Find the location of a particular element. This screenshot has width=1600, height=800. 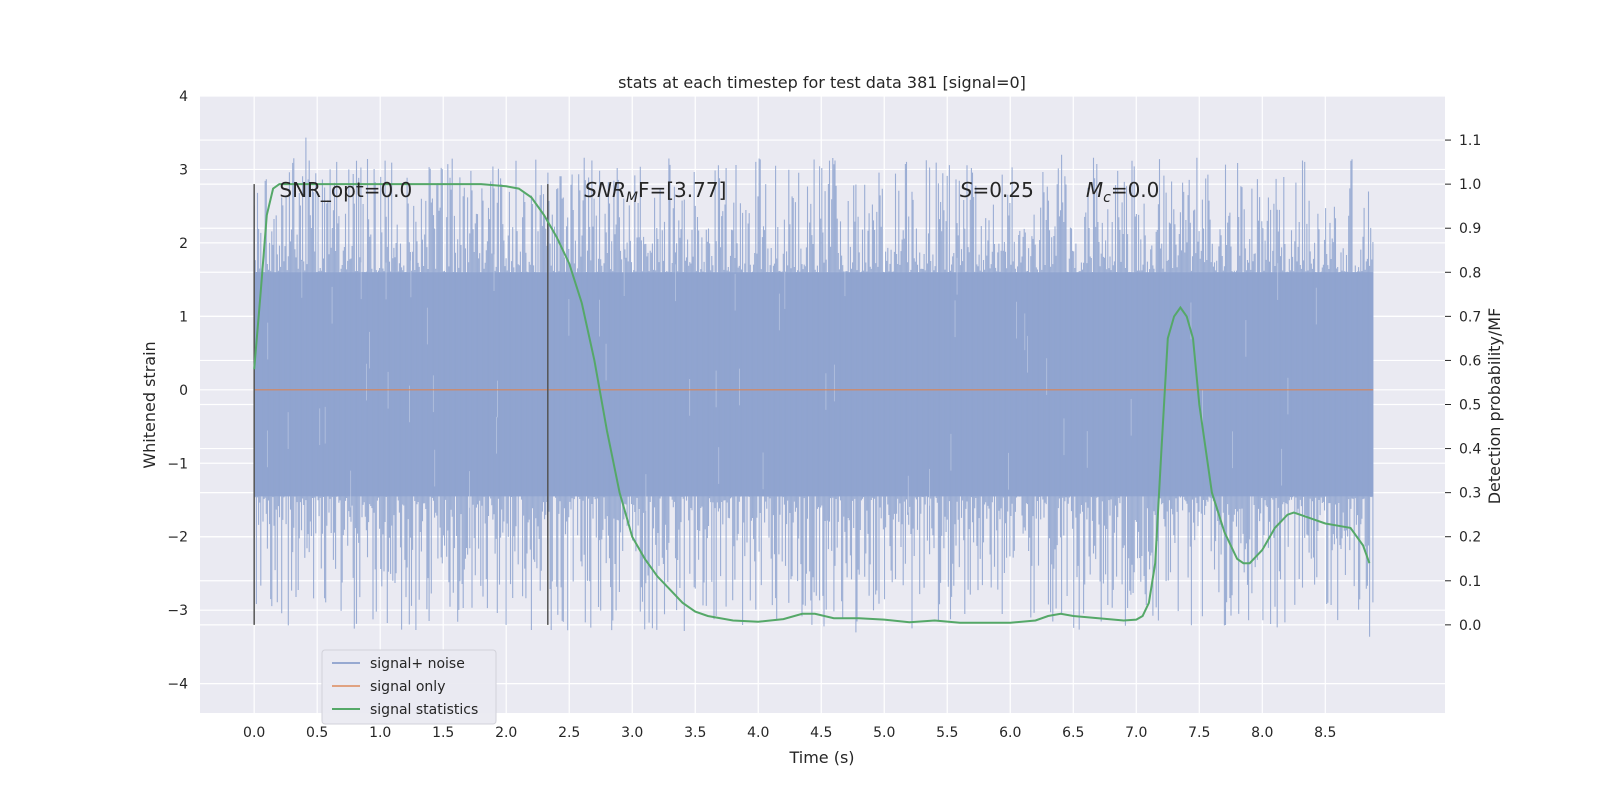

annotation-2: S=0.25 is located at coordinates (997, 190).